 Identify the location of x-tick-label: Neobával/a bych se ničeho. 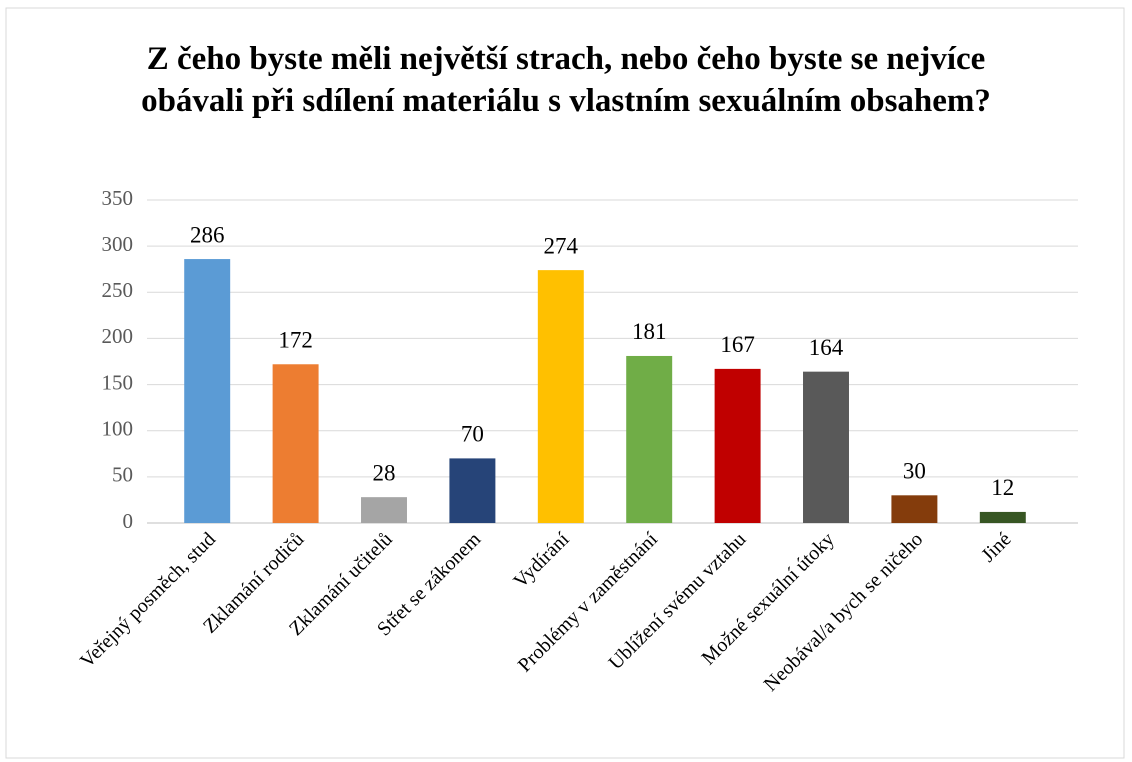
(844, 612).